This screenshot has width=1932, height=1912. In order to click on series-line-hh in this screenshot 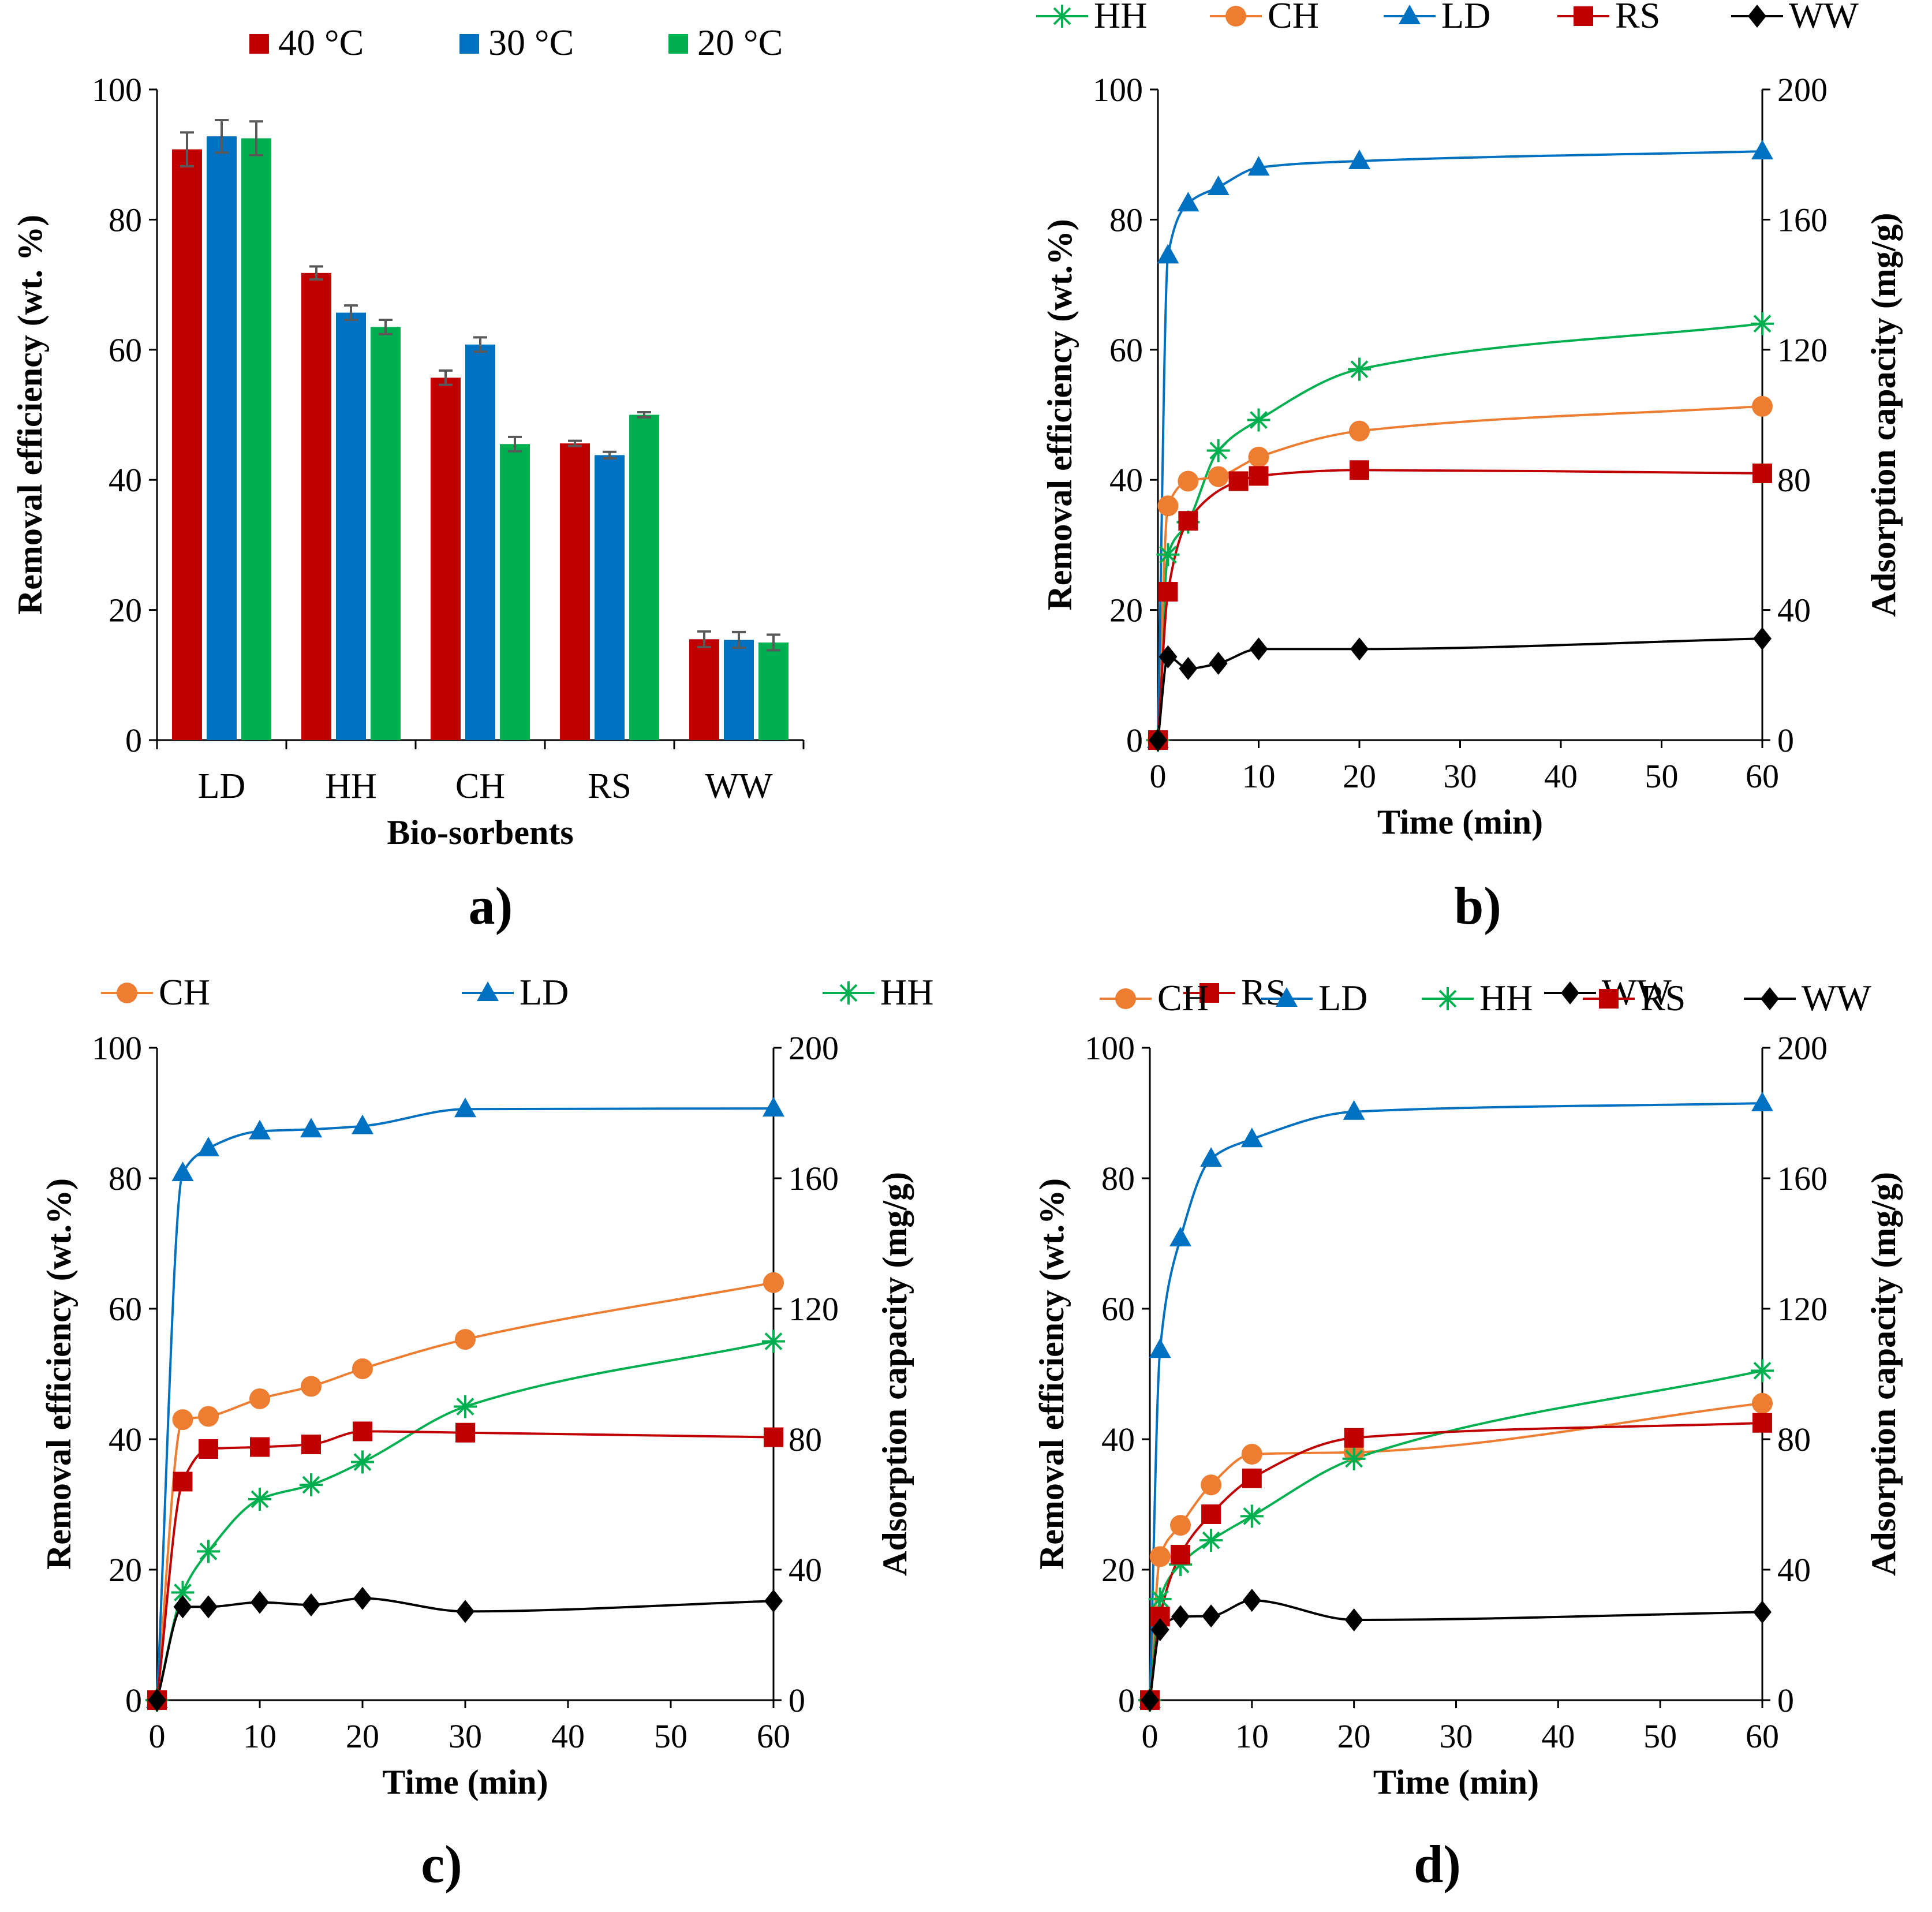, I will do `click(1460, 531)`.